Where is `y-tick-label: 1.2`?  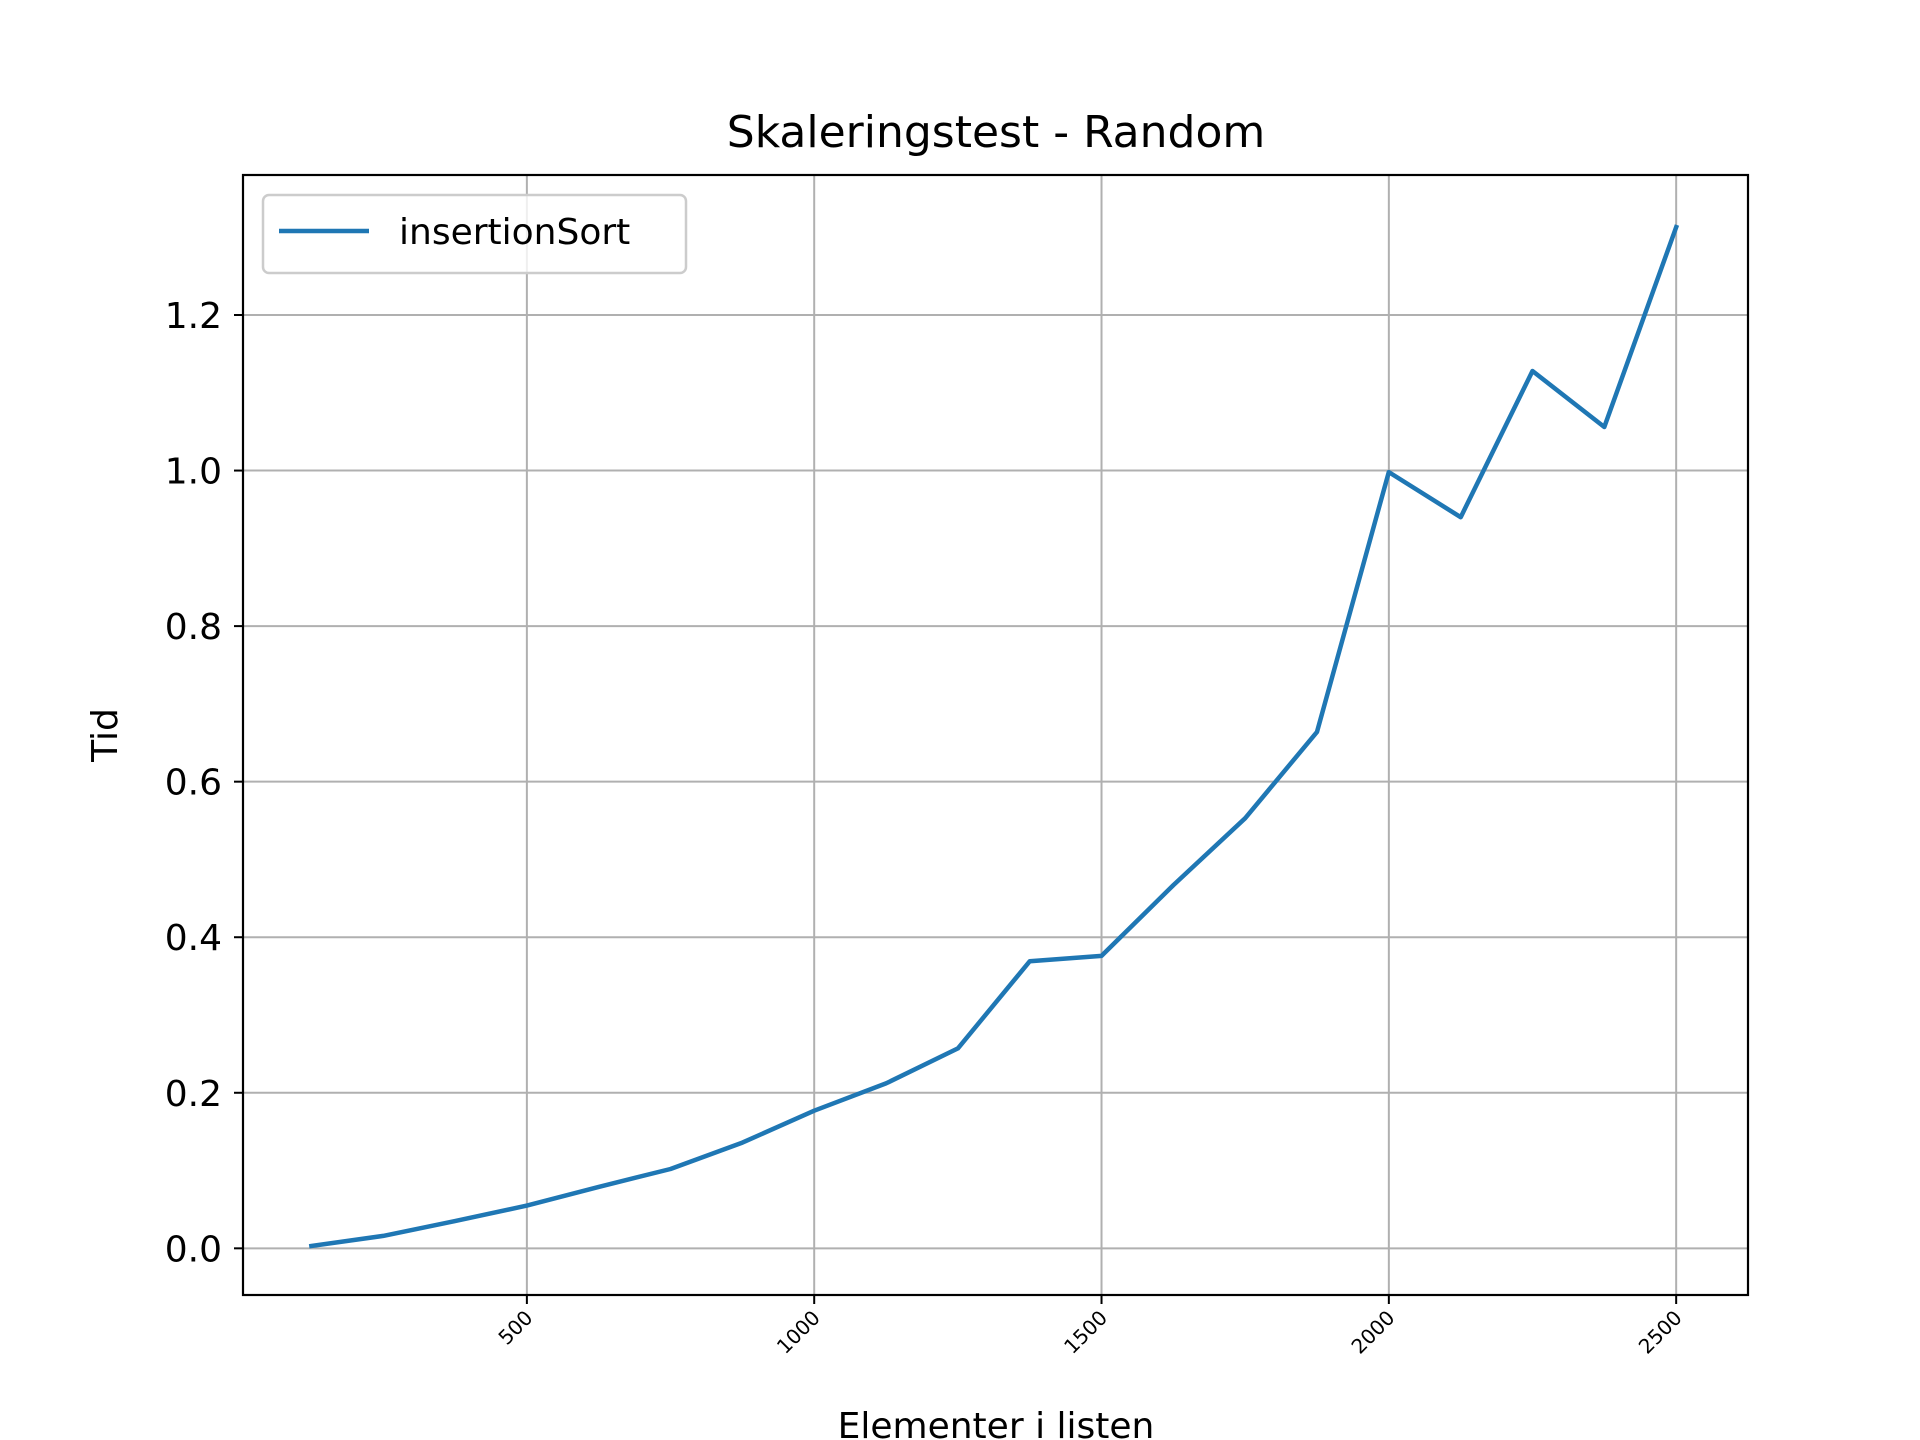 y-tick-label: 1.2 is located at coordinates (193, 316).